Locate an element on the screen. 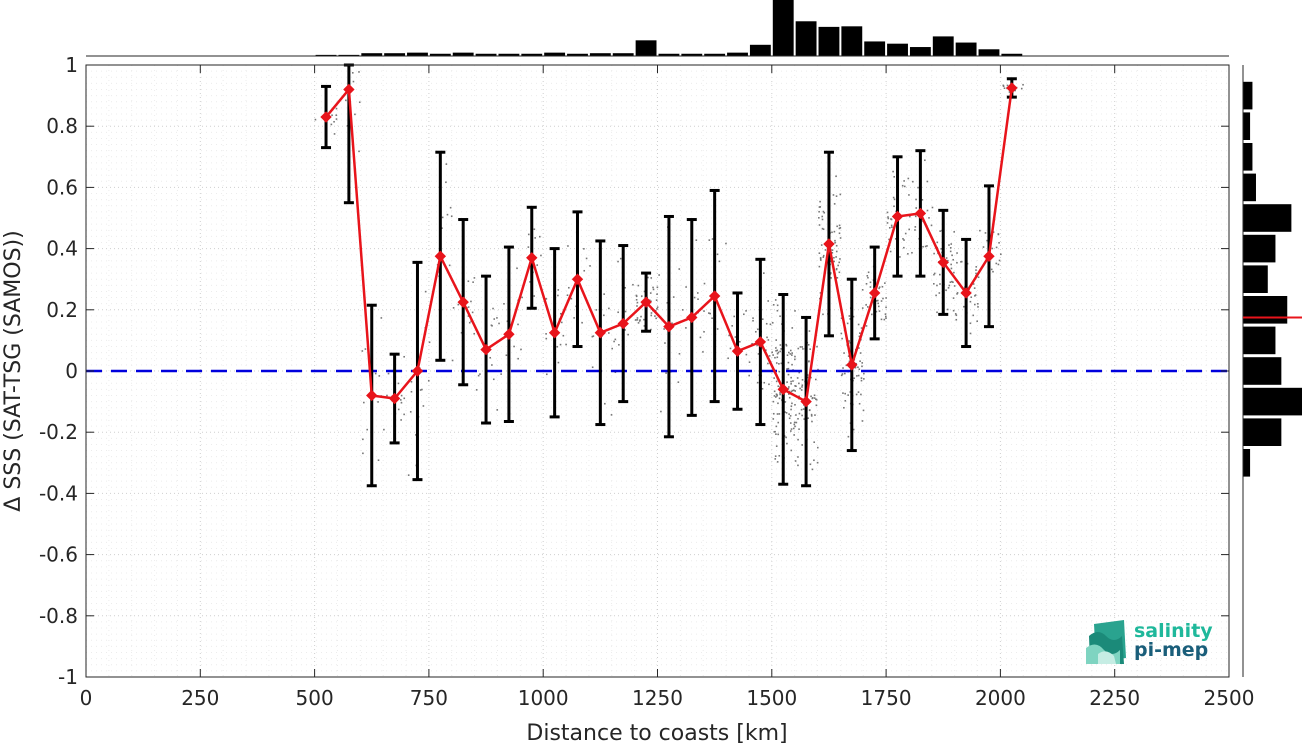 Image resolution: width=1302 pixels, height=745 pixels. x-tick-label: 1250 is located at coordinates (657, 698).